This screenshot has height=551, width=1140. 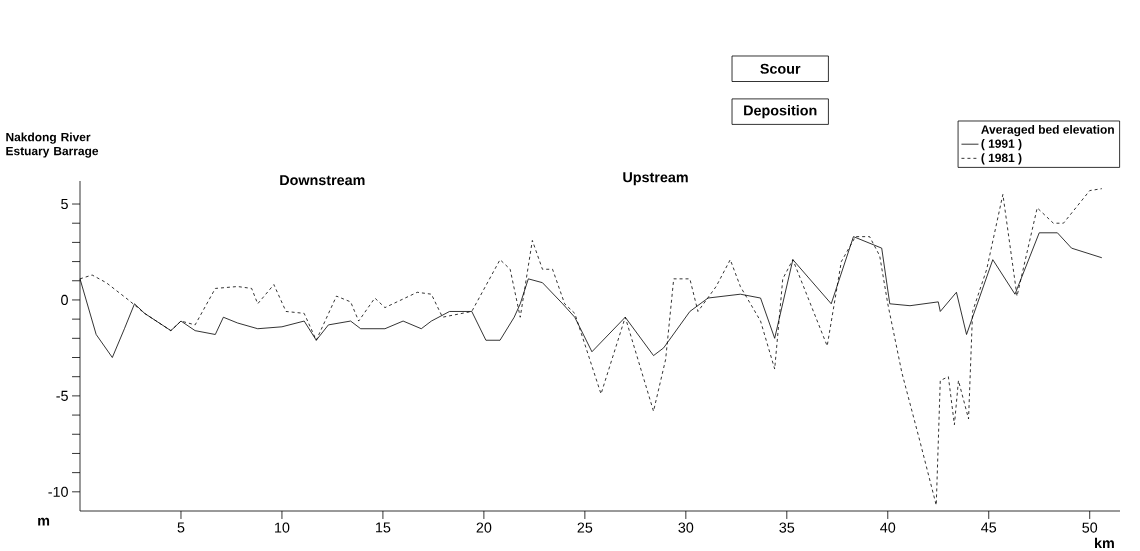 What do you see at coordinates (989, 527) in the screenshot?
I see `x-tick-label: 45` at bounding box center [989, 527].